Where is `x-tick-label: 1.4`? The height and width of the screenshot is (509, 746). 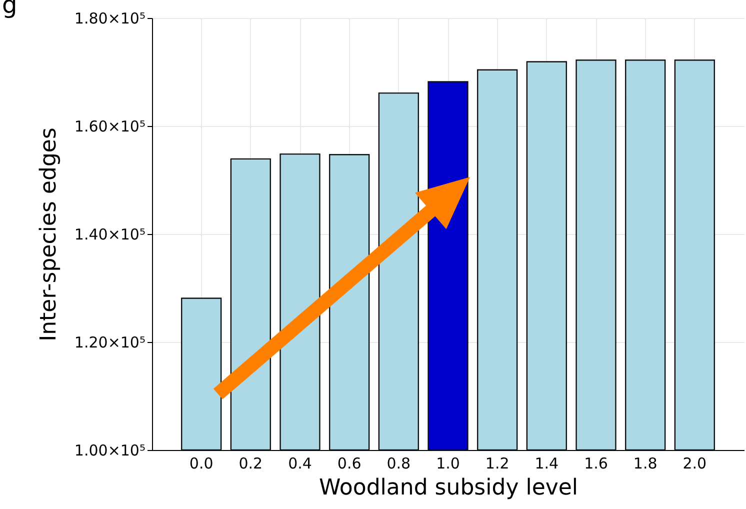
x-tick-label: 1.4 is located at coordinates (546, 463).